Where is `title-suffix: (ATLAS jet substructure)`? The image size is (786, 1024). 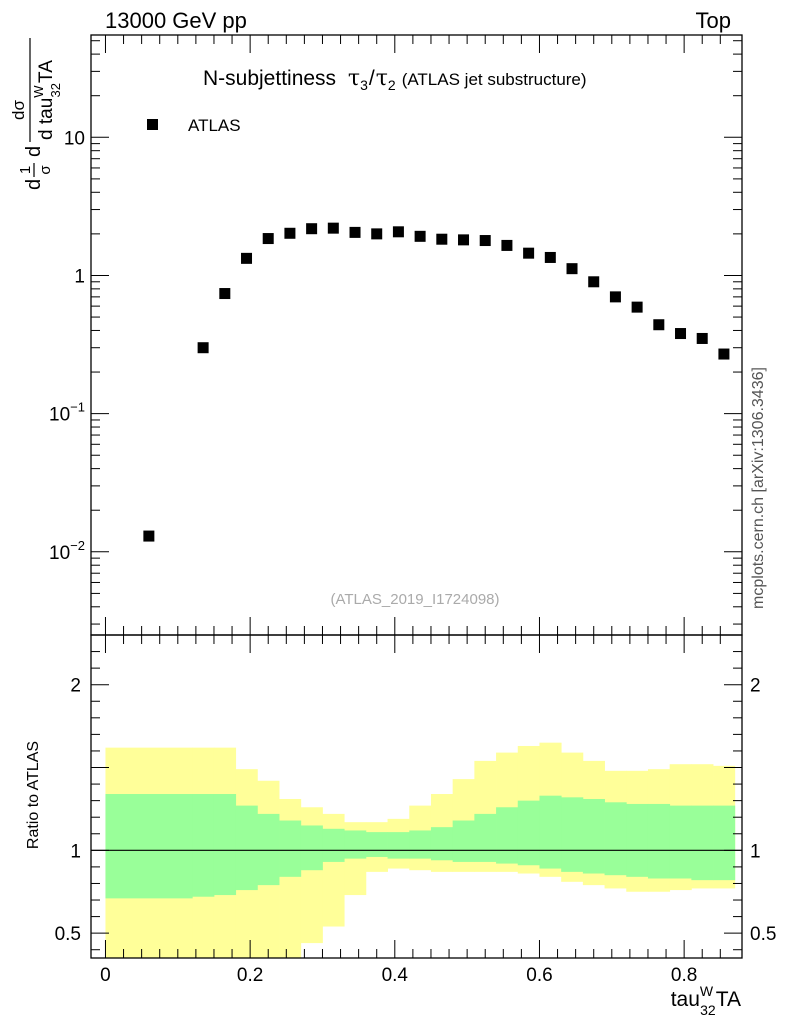
title-suffix: (ATLAS jet substructure) is located at coordinates (494, 79).